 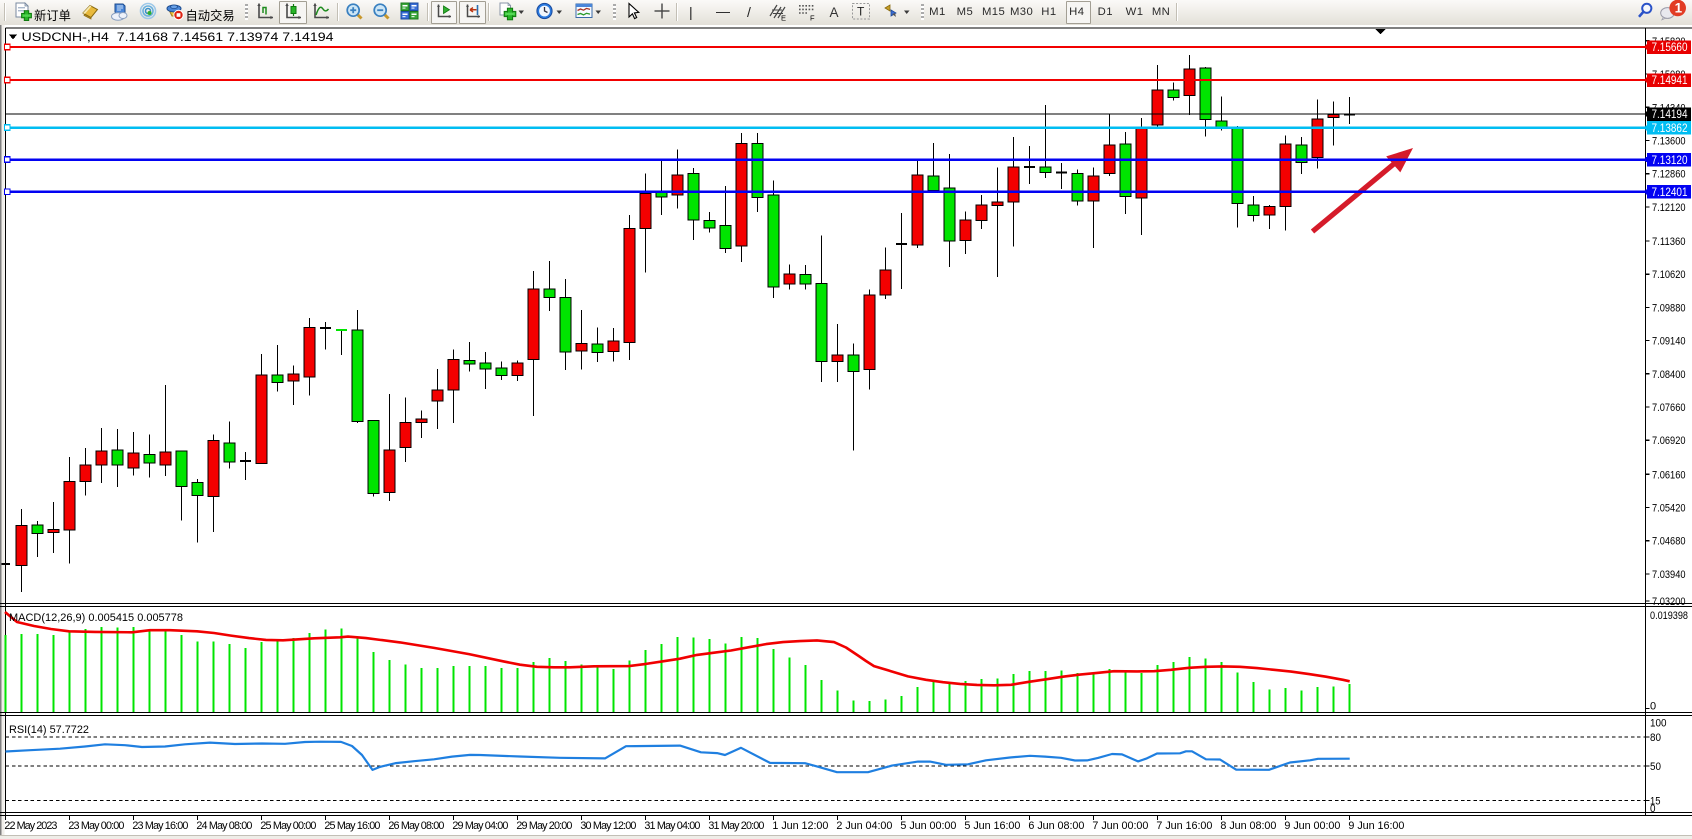 I want to click on svg-text: 2 Jun 04:00, so click(x=864, y=826).